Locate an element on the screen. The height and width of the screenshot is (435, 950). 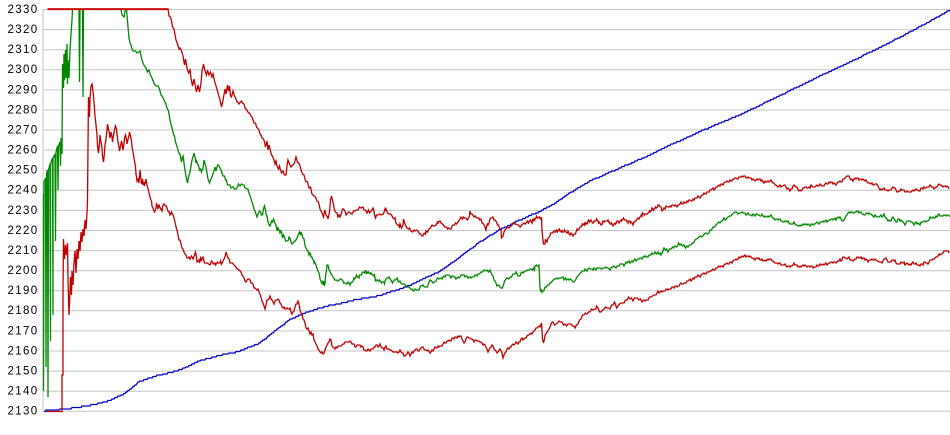
svg-text: 2260 is located at coordinates (23, 151).